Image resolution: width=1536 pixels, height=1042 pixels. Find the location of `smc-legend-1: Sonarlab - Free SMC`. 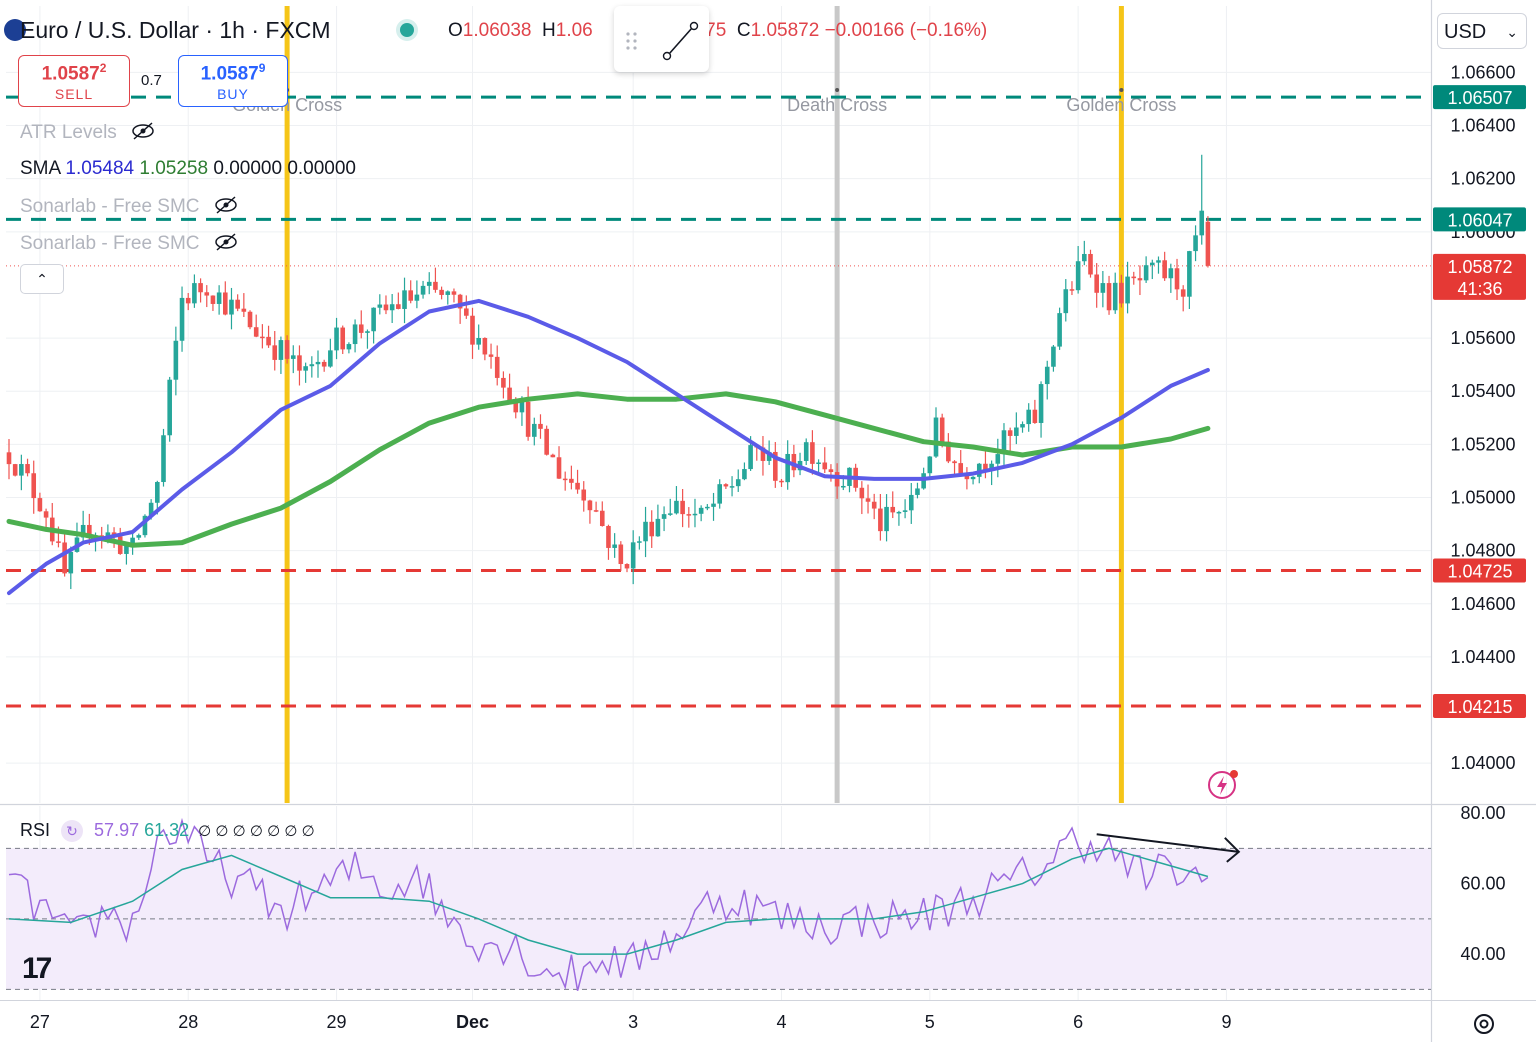

smc-legend-1: Sonarlab - Free SMC is located at coordinates (129, 206).